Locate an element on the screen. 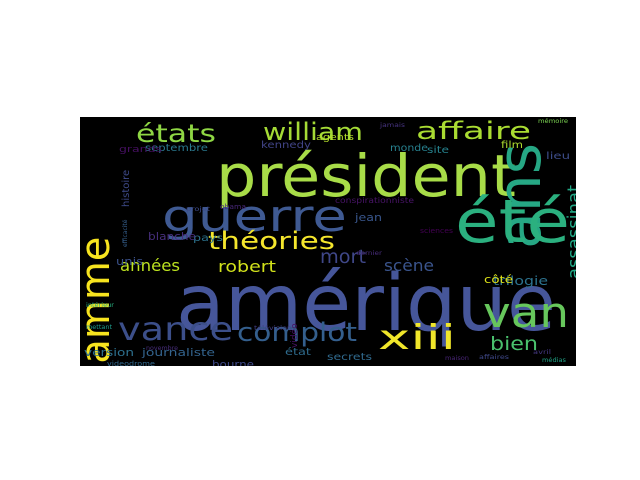  cloud-word: william is located at coordinates (313, 132).